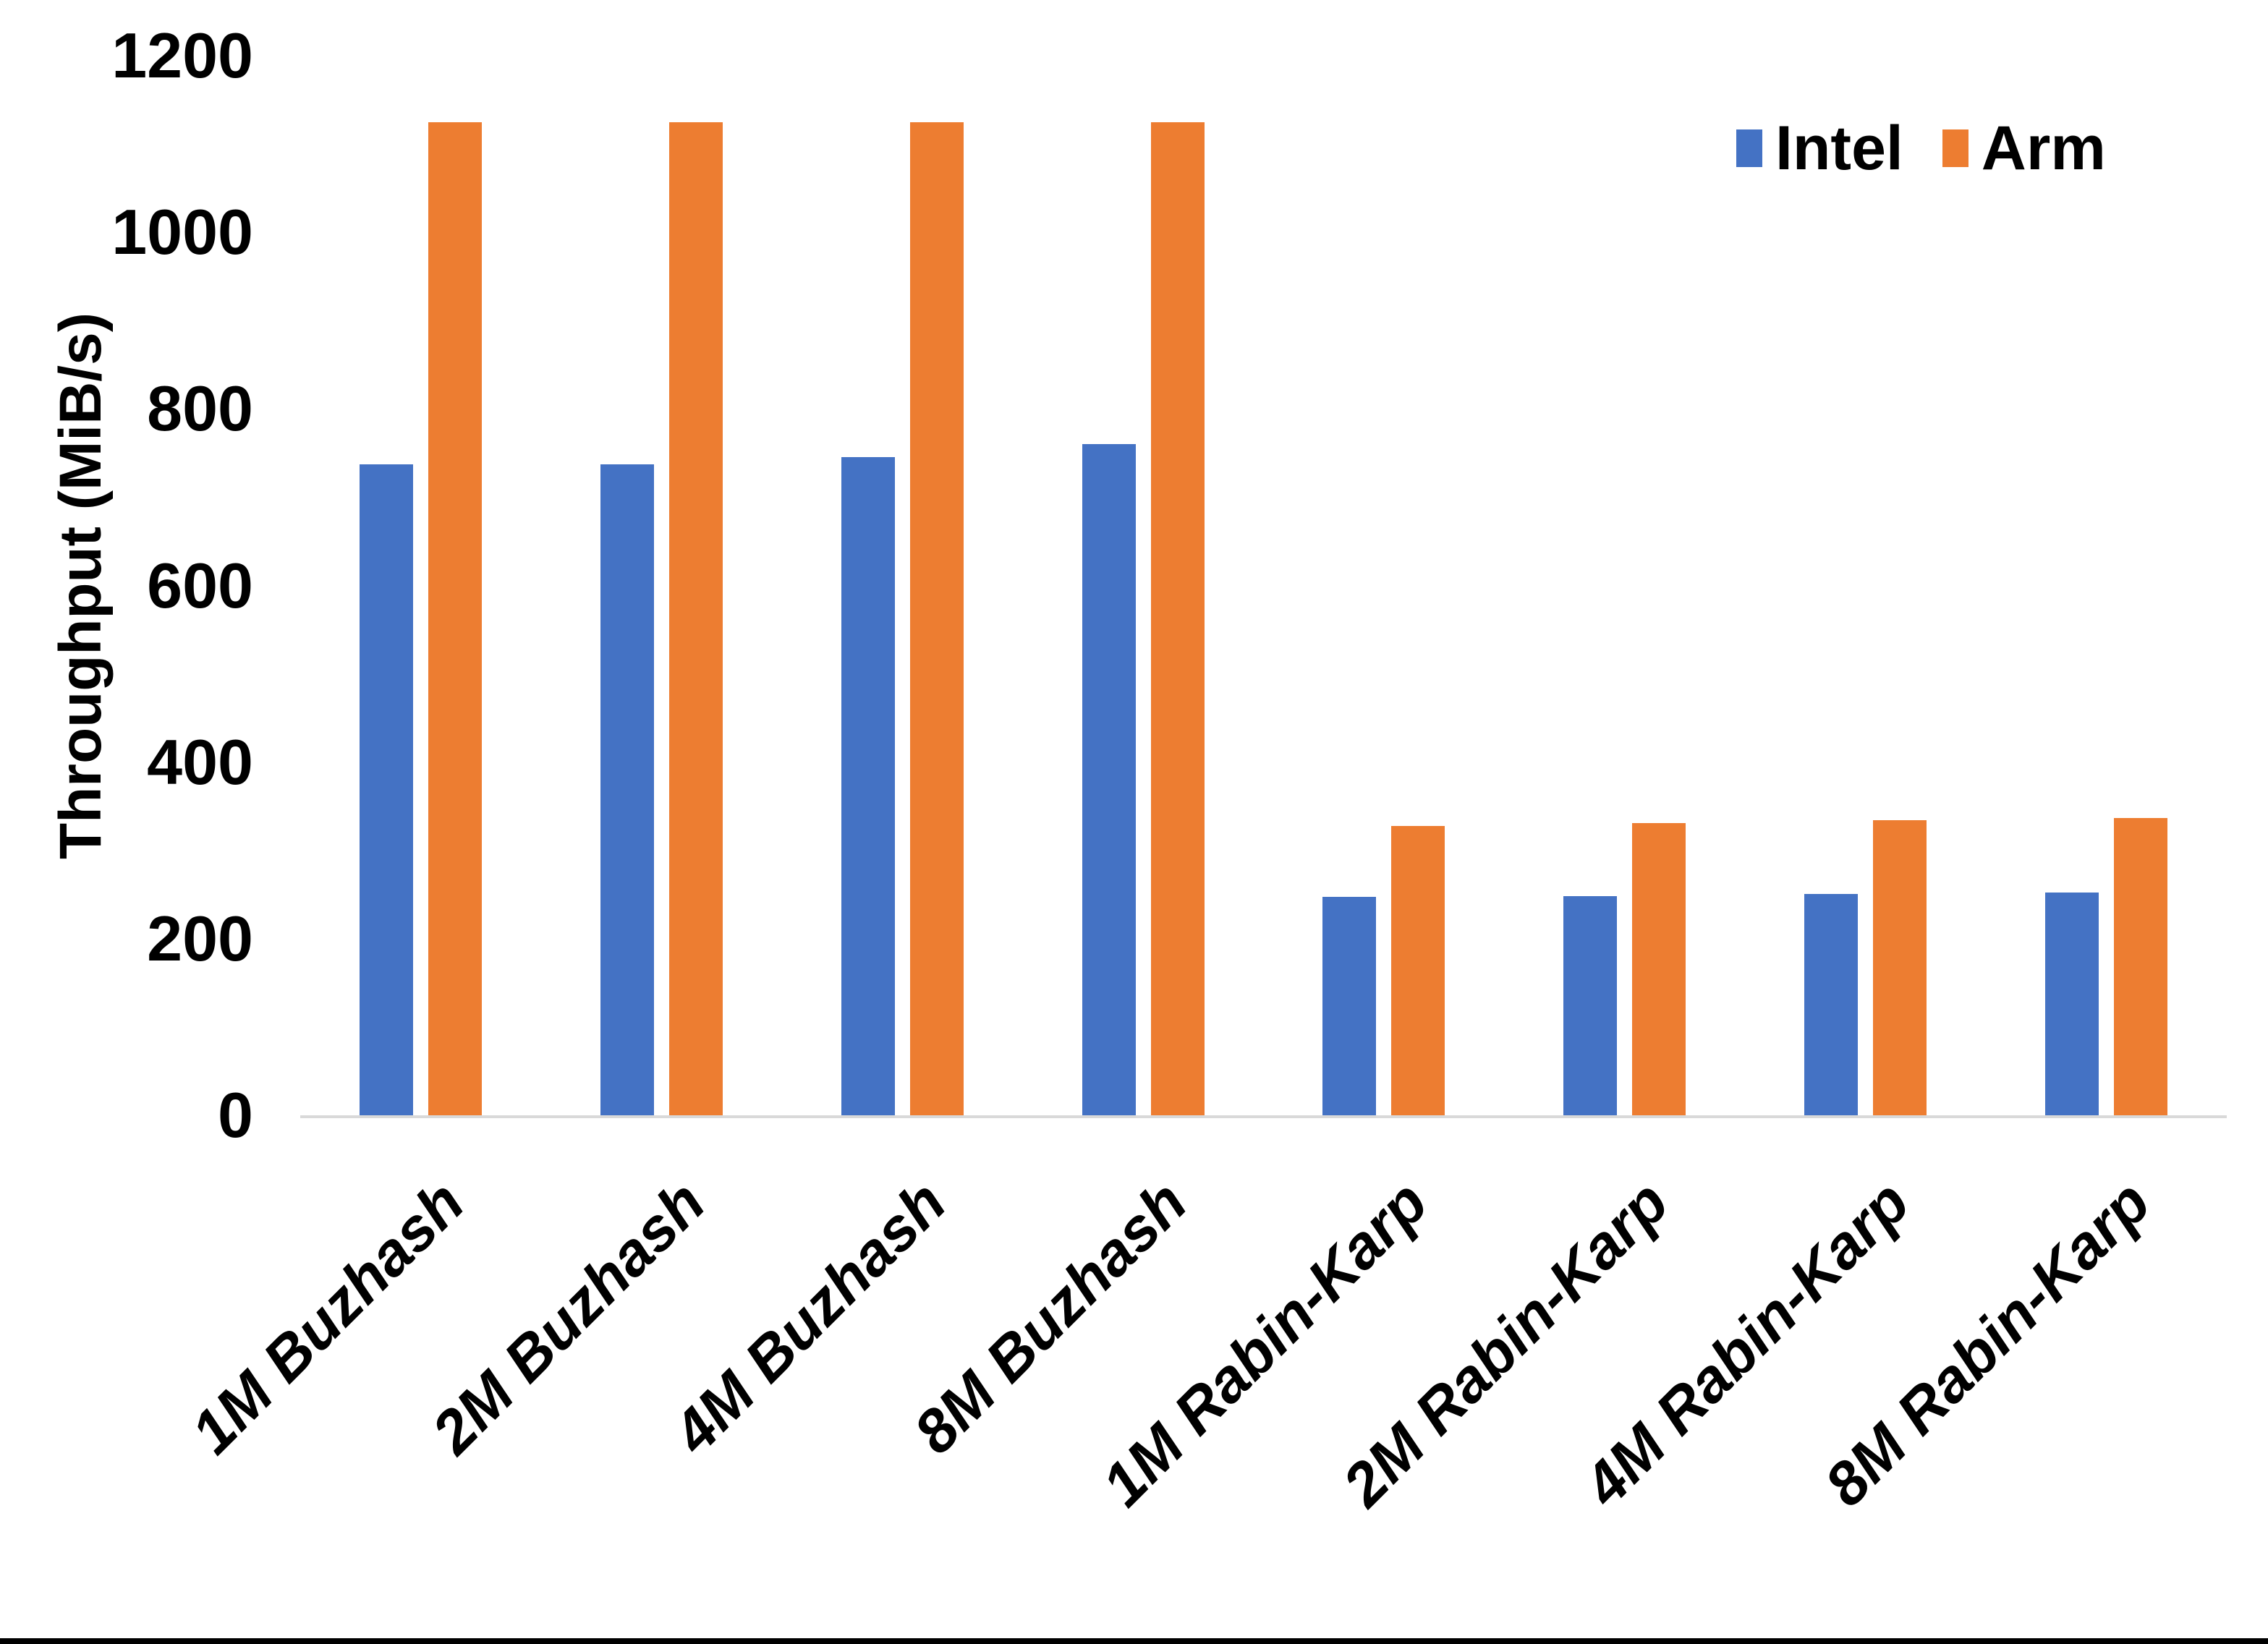 The width and height of the screenshot is (2268, 1644). Describe the element at coordinates (2043, 148) in the screenshot. I see `legend-label-arm: Arm` at that location.